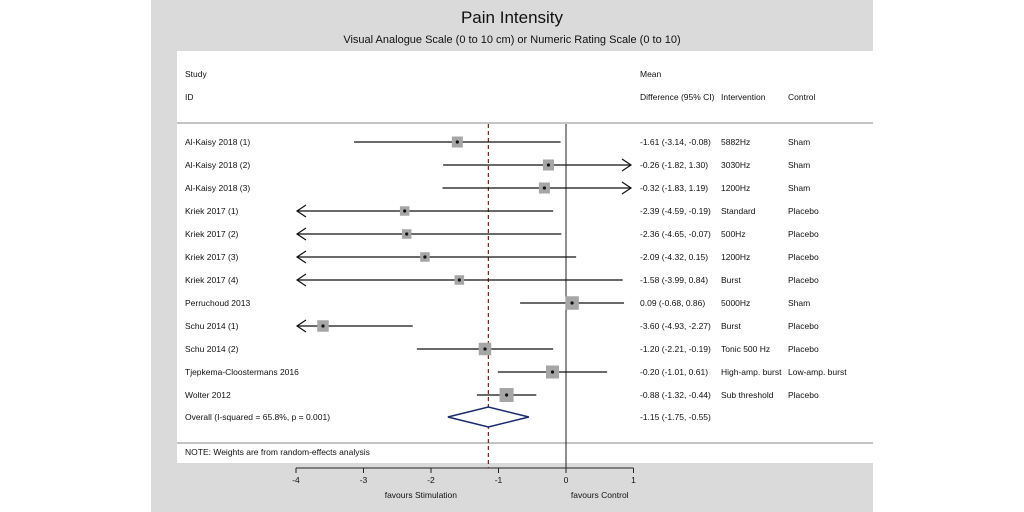  Describe the element at coordinates (242, 372) in the screenshot. I see `study-label: Tjepkema-Cloostermans 2016` at that location.